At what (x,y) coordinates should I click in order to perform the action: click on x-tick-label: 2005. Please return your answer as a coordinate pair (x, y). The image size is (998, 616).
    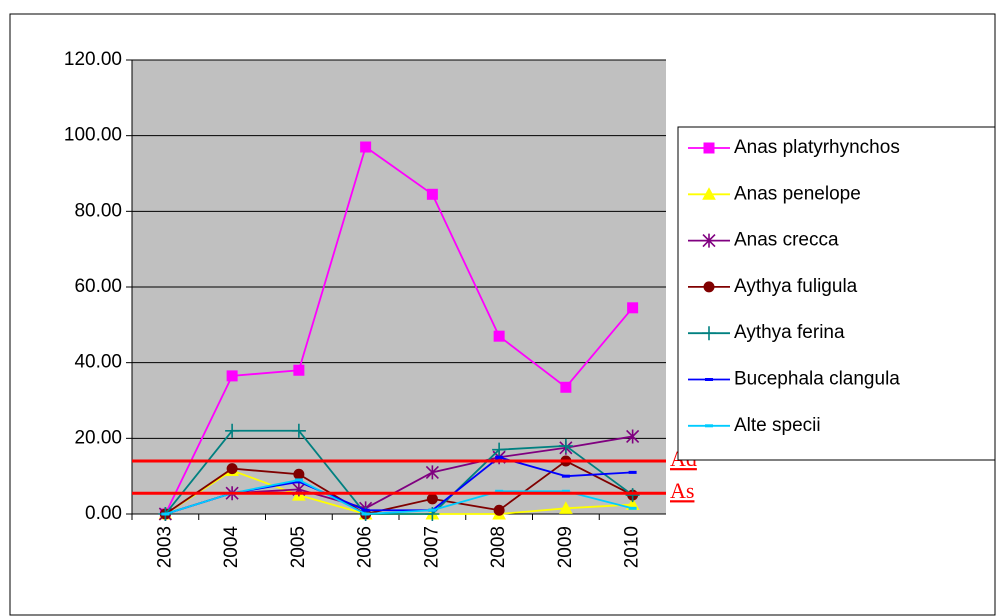
    Looking at the image, I should click on (298, 547).